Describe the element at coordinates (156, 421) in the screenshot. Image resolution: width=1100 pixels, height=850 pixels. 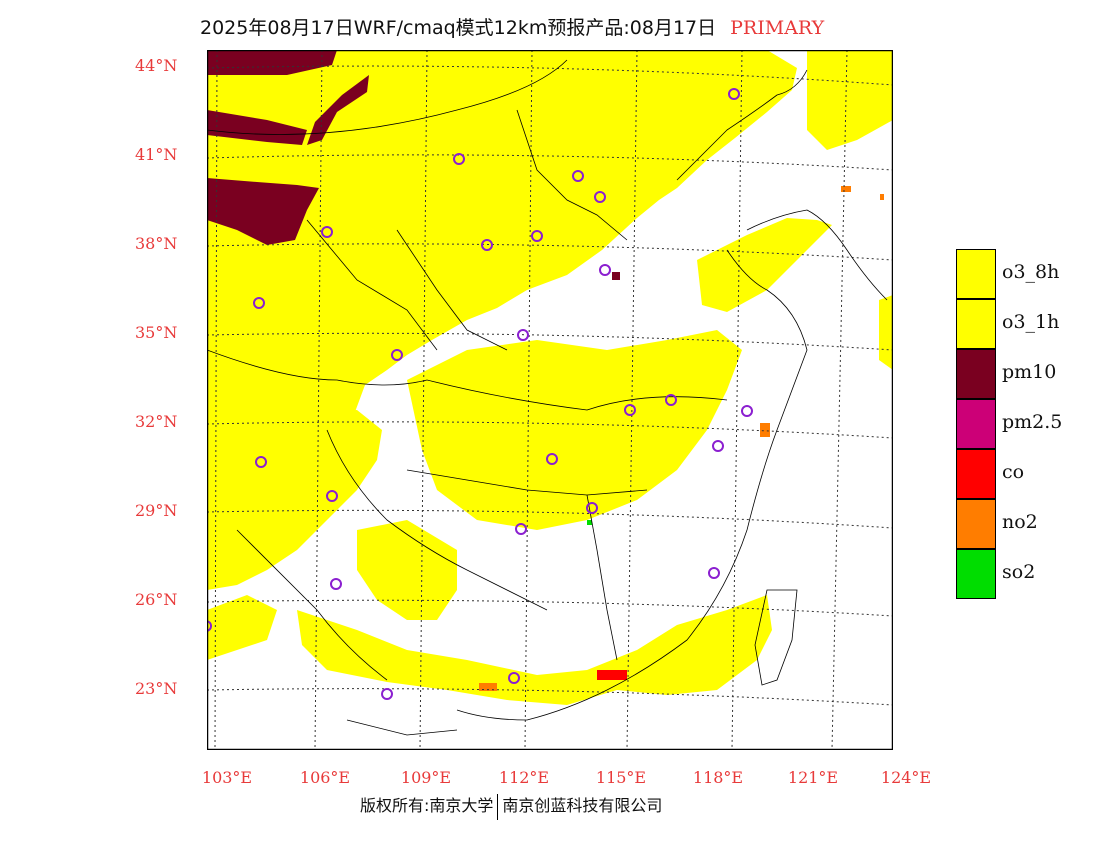
I see `lat-label-32: 32°N` at that location.